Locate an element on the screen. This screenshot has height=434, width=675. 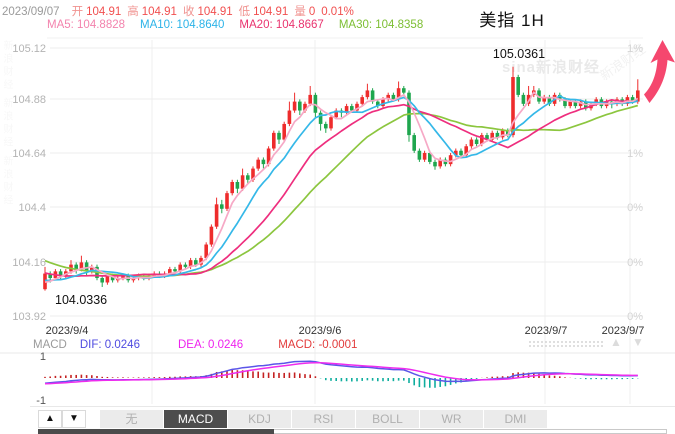
left-edge-watermark: 新浪财经 新浪财经 新浪财经 is located at coordinates (6, 124).